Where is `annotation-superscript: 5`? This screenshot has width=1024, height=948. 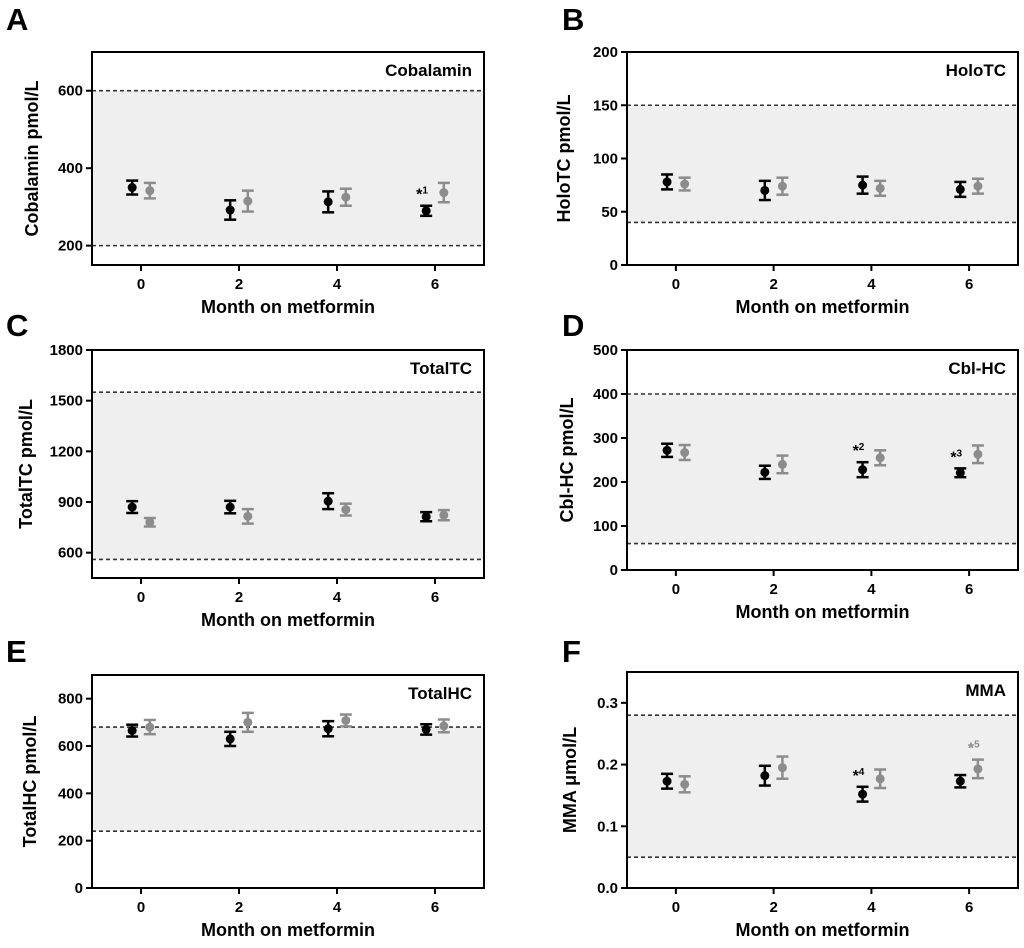 annotation-superscript: 5 is located at coordinates (977, 745).